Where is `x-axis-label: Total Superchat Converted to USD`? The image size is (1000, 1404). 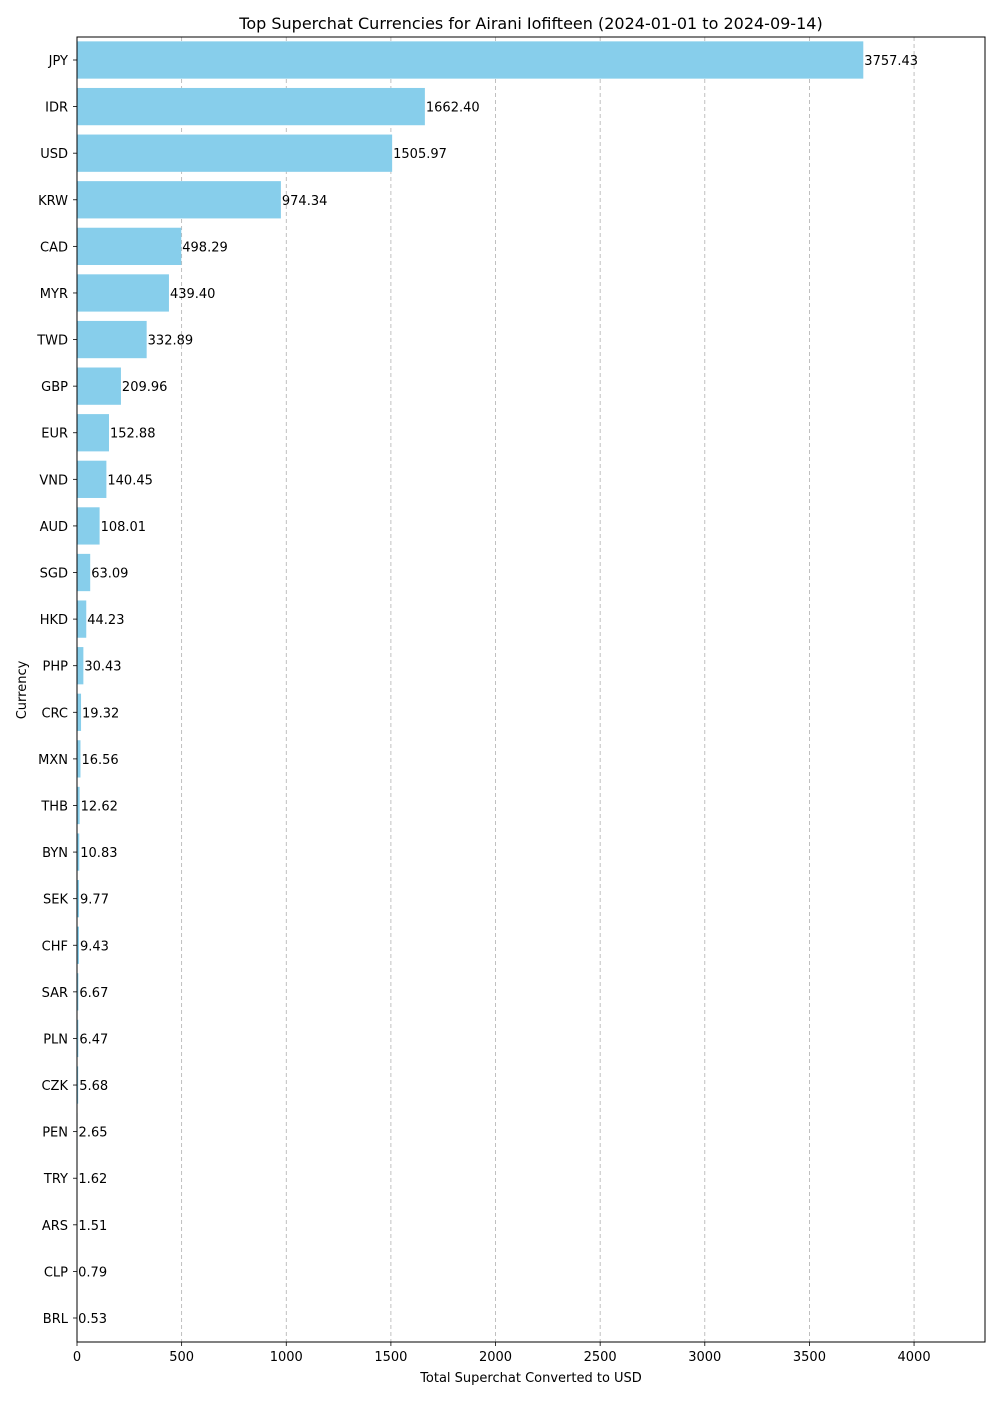 x-axis-label: Total Superchat Converted to USD is located at coordinates (530, 1378).